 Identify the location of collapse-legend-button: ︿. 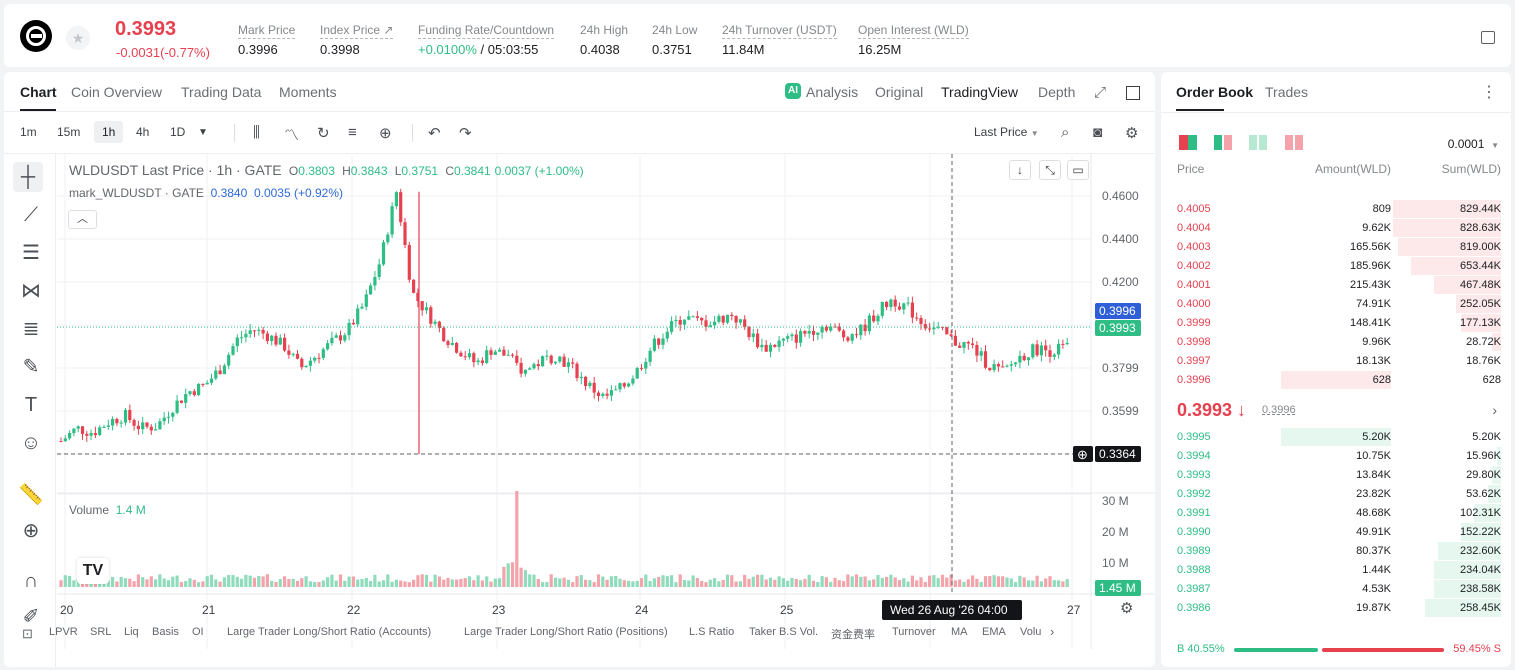
(82, 219).